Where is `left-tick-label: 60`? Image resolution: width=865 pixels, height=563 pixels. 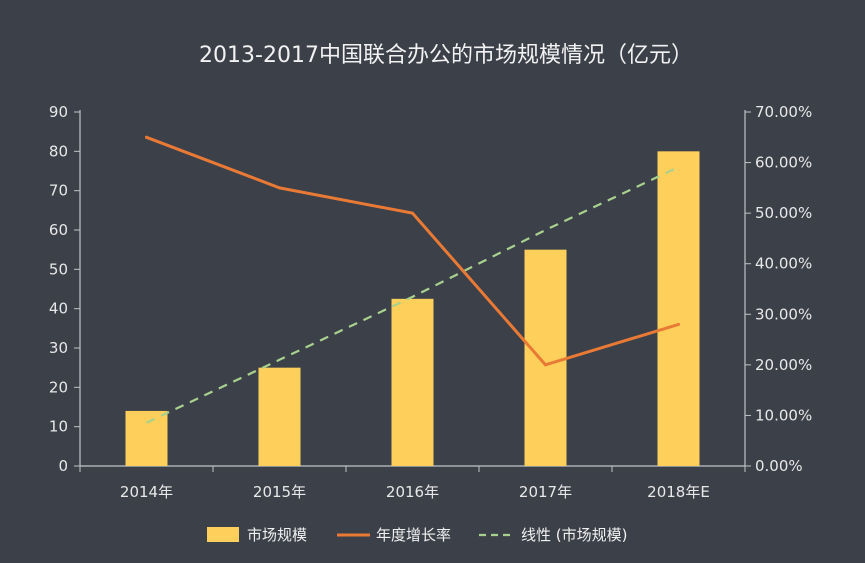 left-tick-label: 60 is located at coordinates (58, 230).